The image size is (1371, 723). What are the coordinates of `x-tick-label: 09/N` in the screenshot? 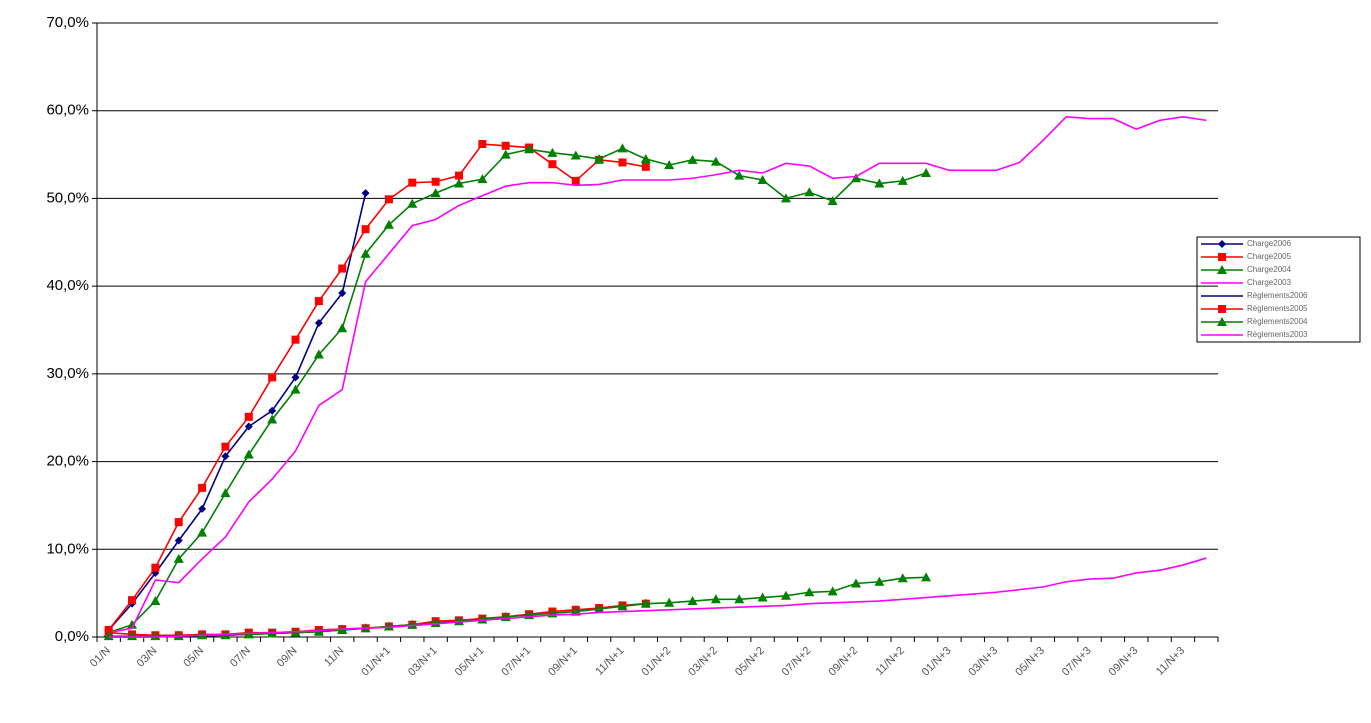 It's located at (287, 657).